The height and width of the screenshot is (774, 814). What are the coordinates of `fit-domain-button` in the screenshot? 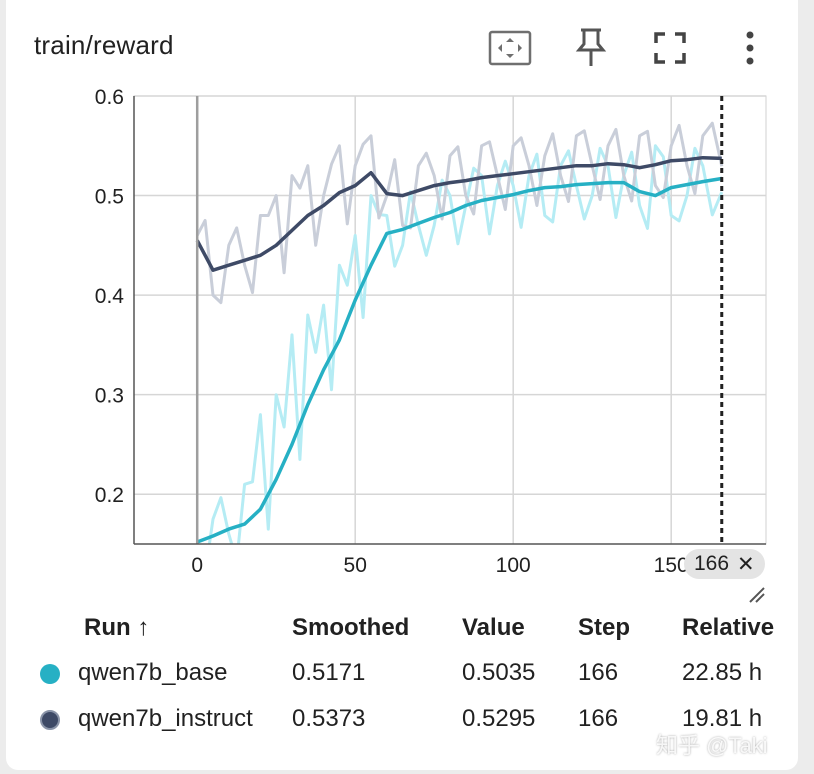 It's located at (510, 48).